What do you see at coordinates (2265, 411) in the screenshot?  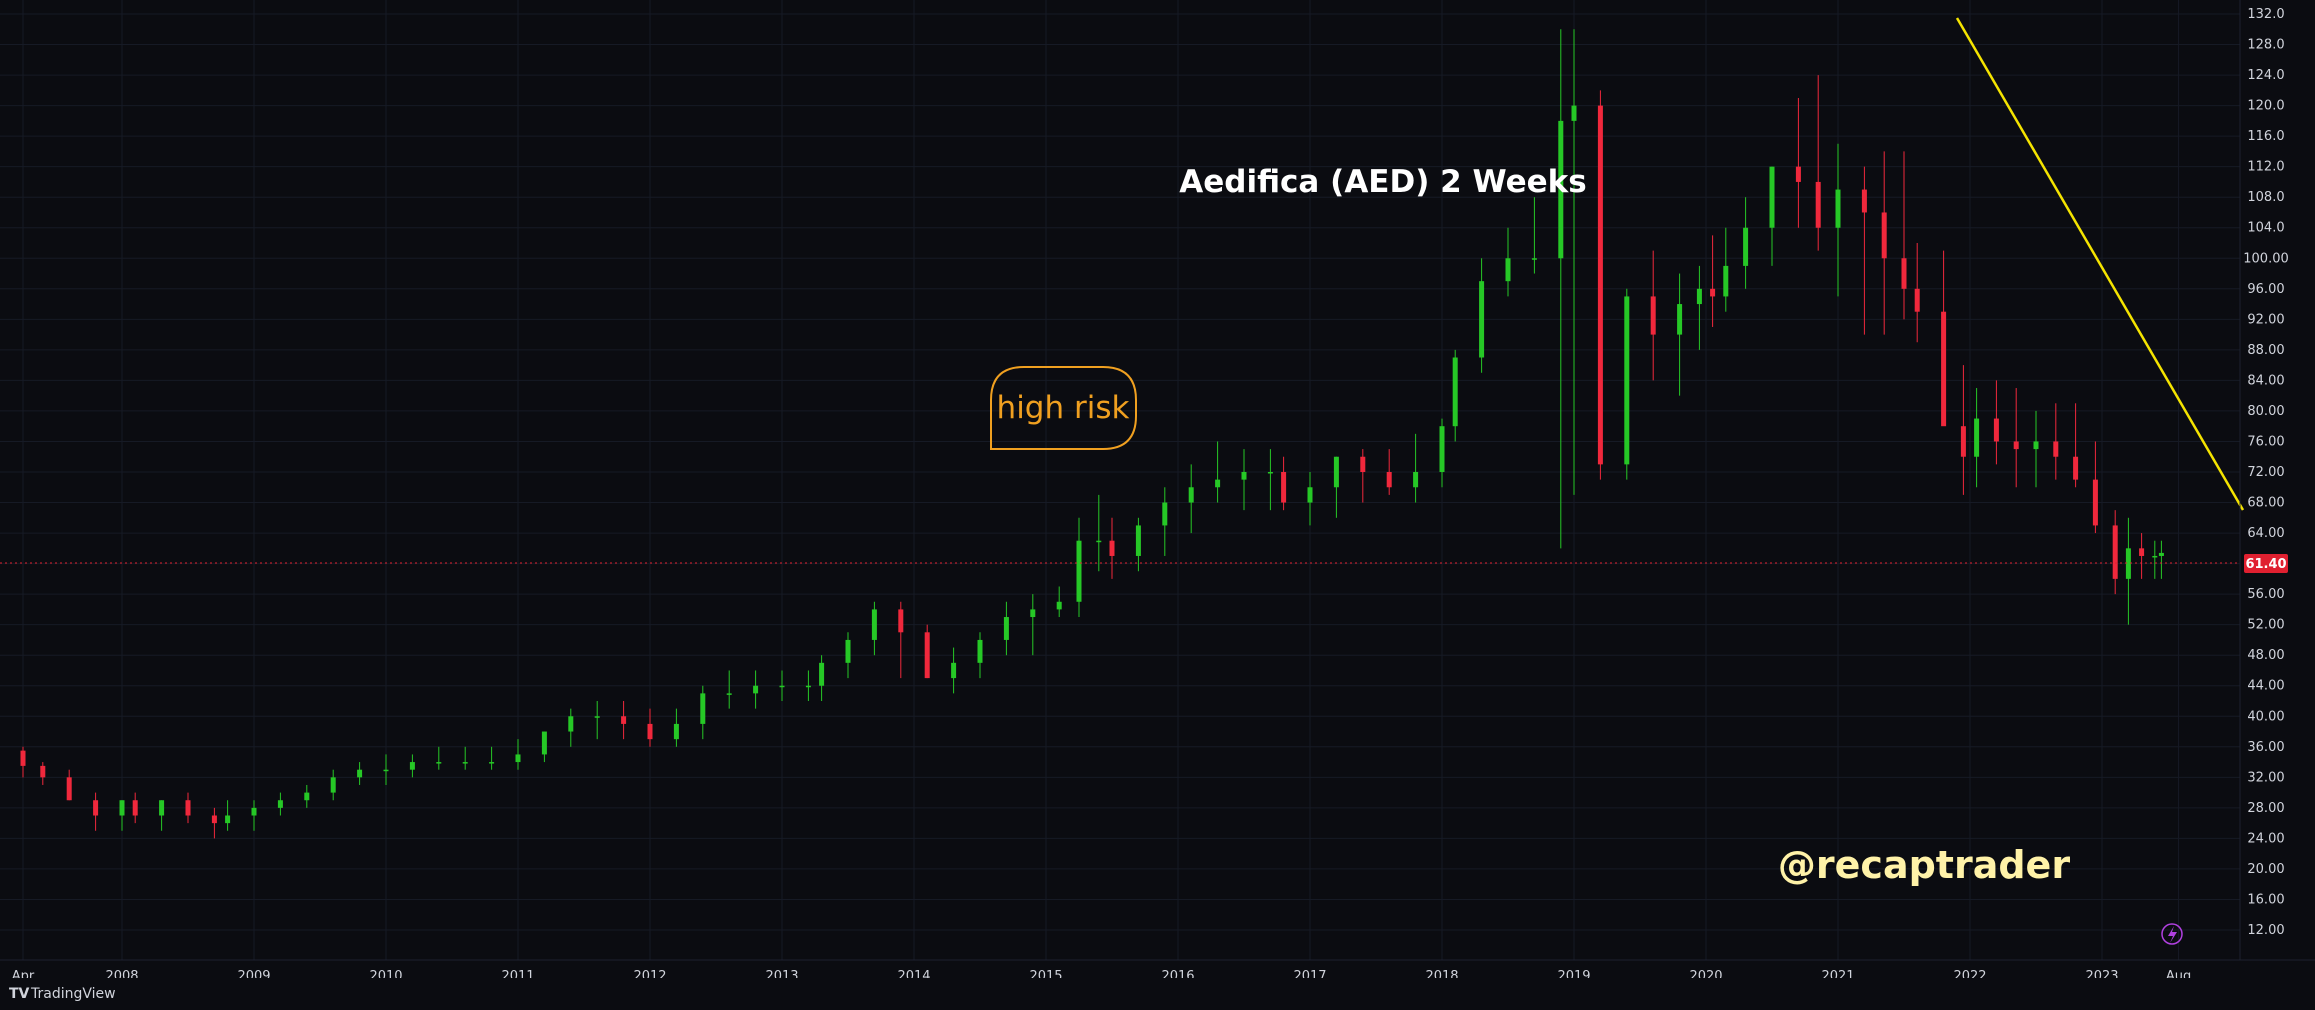 I see `y-tick-label: 80.00` at bounding box center [2265, 411].